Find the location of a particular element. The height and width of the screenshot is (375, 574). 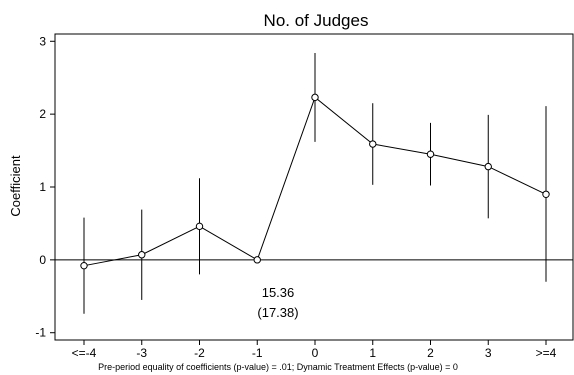

x-tick-label: 0 is located at coordinates (315, 353).